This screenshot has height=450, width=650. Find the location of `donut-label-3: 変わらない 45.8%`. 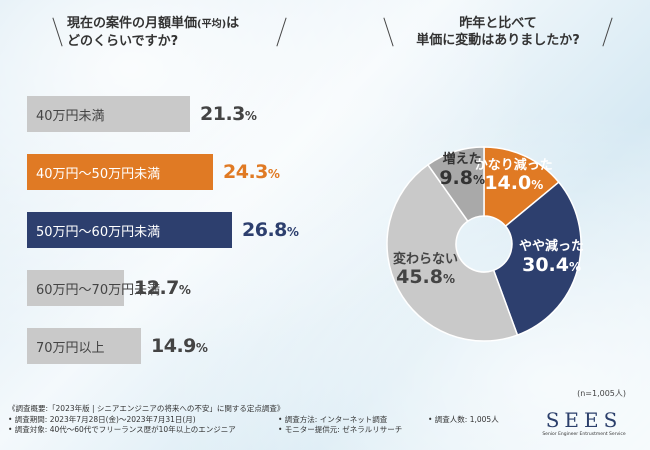

donut-label-3: 変わらない 45.8% is located at coordinates (426, 269).